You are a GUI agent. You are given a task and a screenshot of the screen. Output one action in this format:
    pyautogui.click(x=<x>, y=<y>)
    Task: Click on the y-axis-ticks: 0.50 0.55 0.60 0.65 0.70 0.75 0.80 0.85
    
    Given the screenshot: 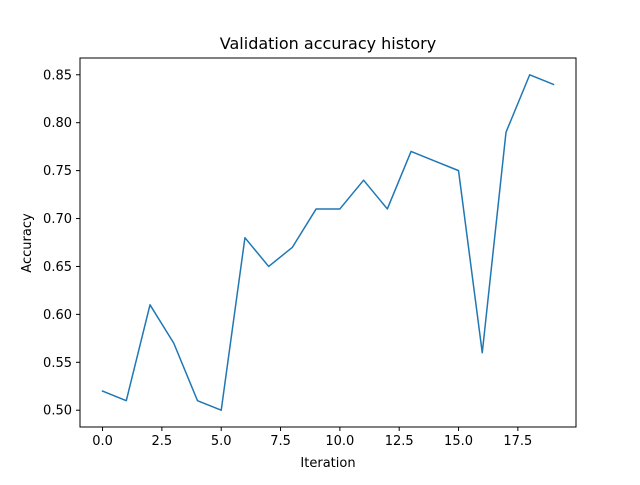 What is the action you would take?
    pyautogui.click(x=61, y=243)
    